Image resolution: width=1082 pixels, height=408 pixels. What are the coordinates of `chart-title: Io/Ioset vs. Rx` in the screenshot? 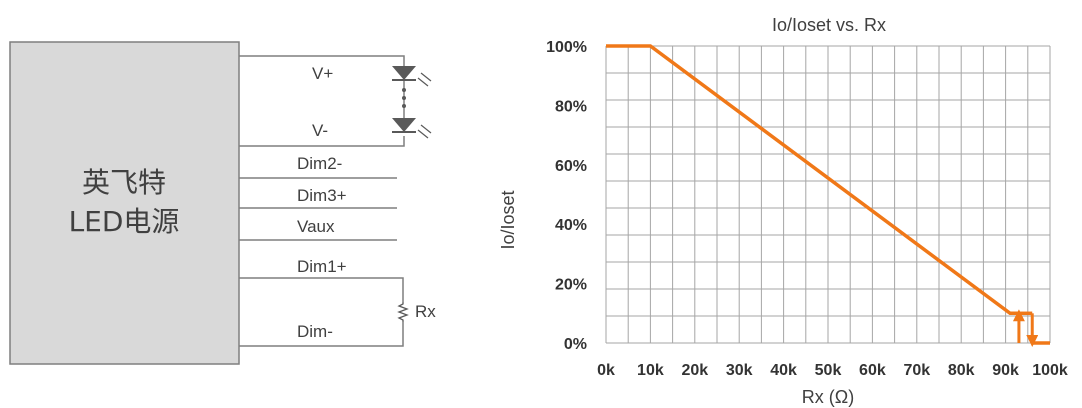 It's located at (829, 25).